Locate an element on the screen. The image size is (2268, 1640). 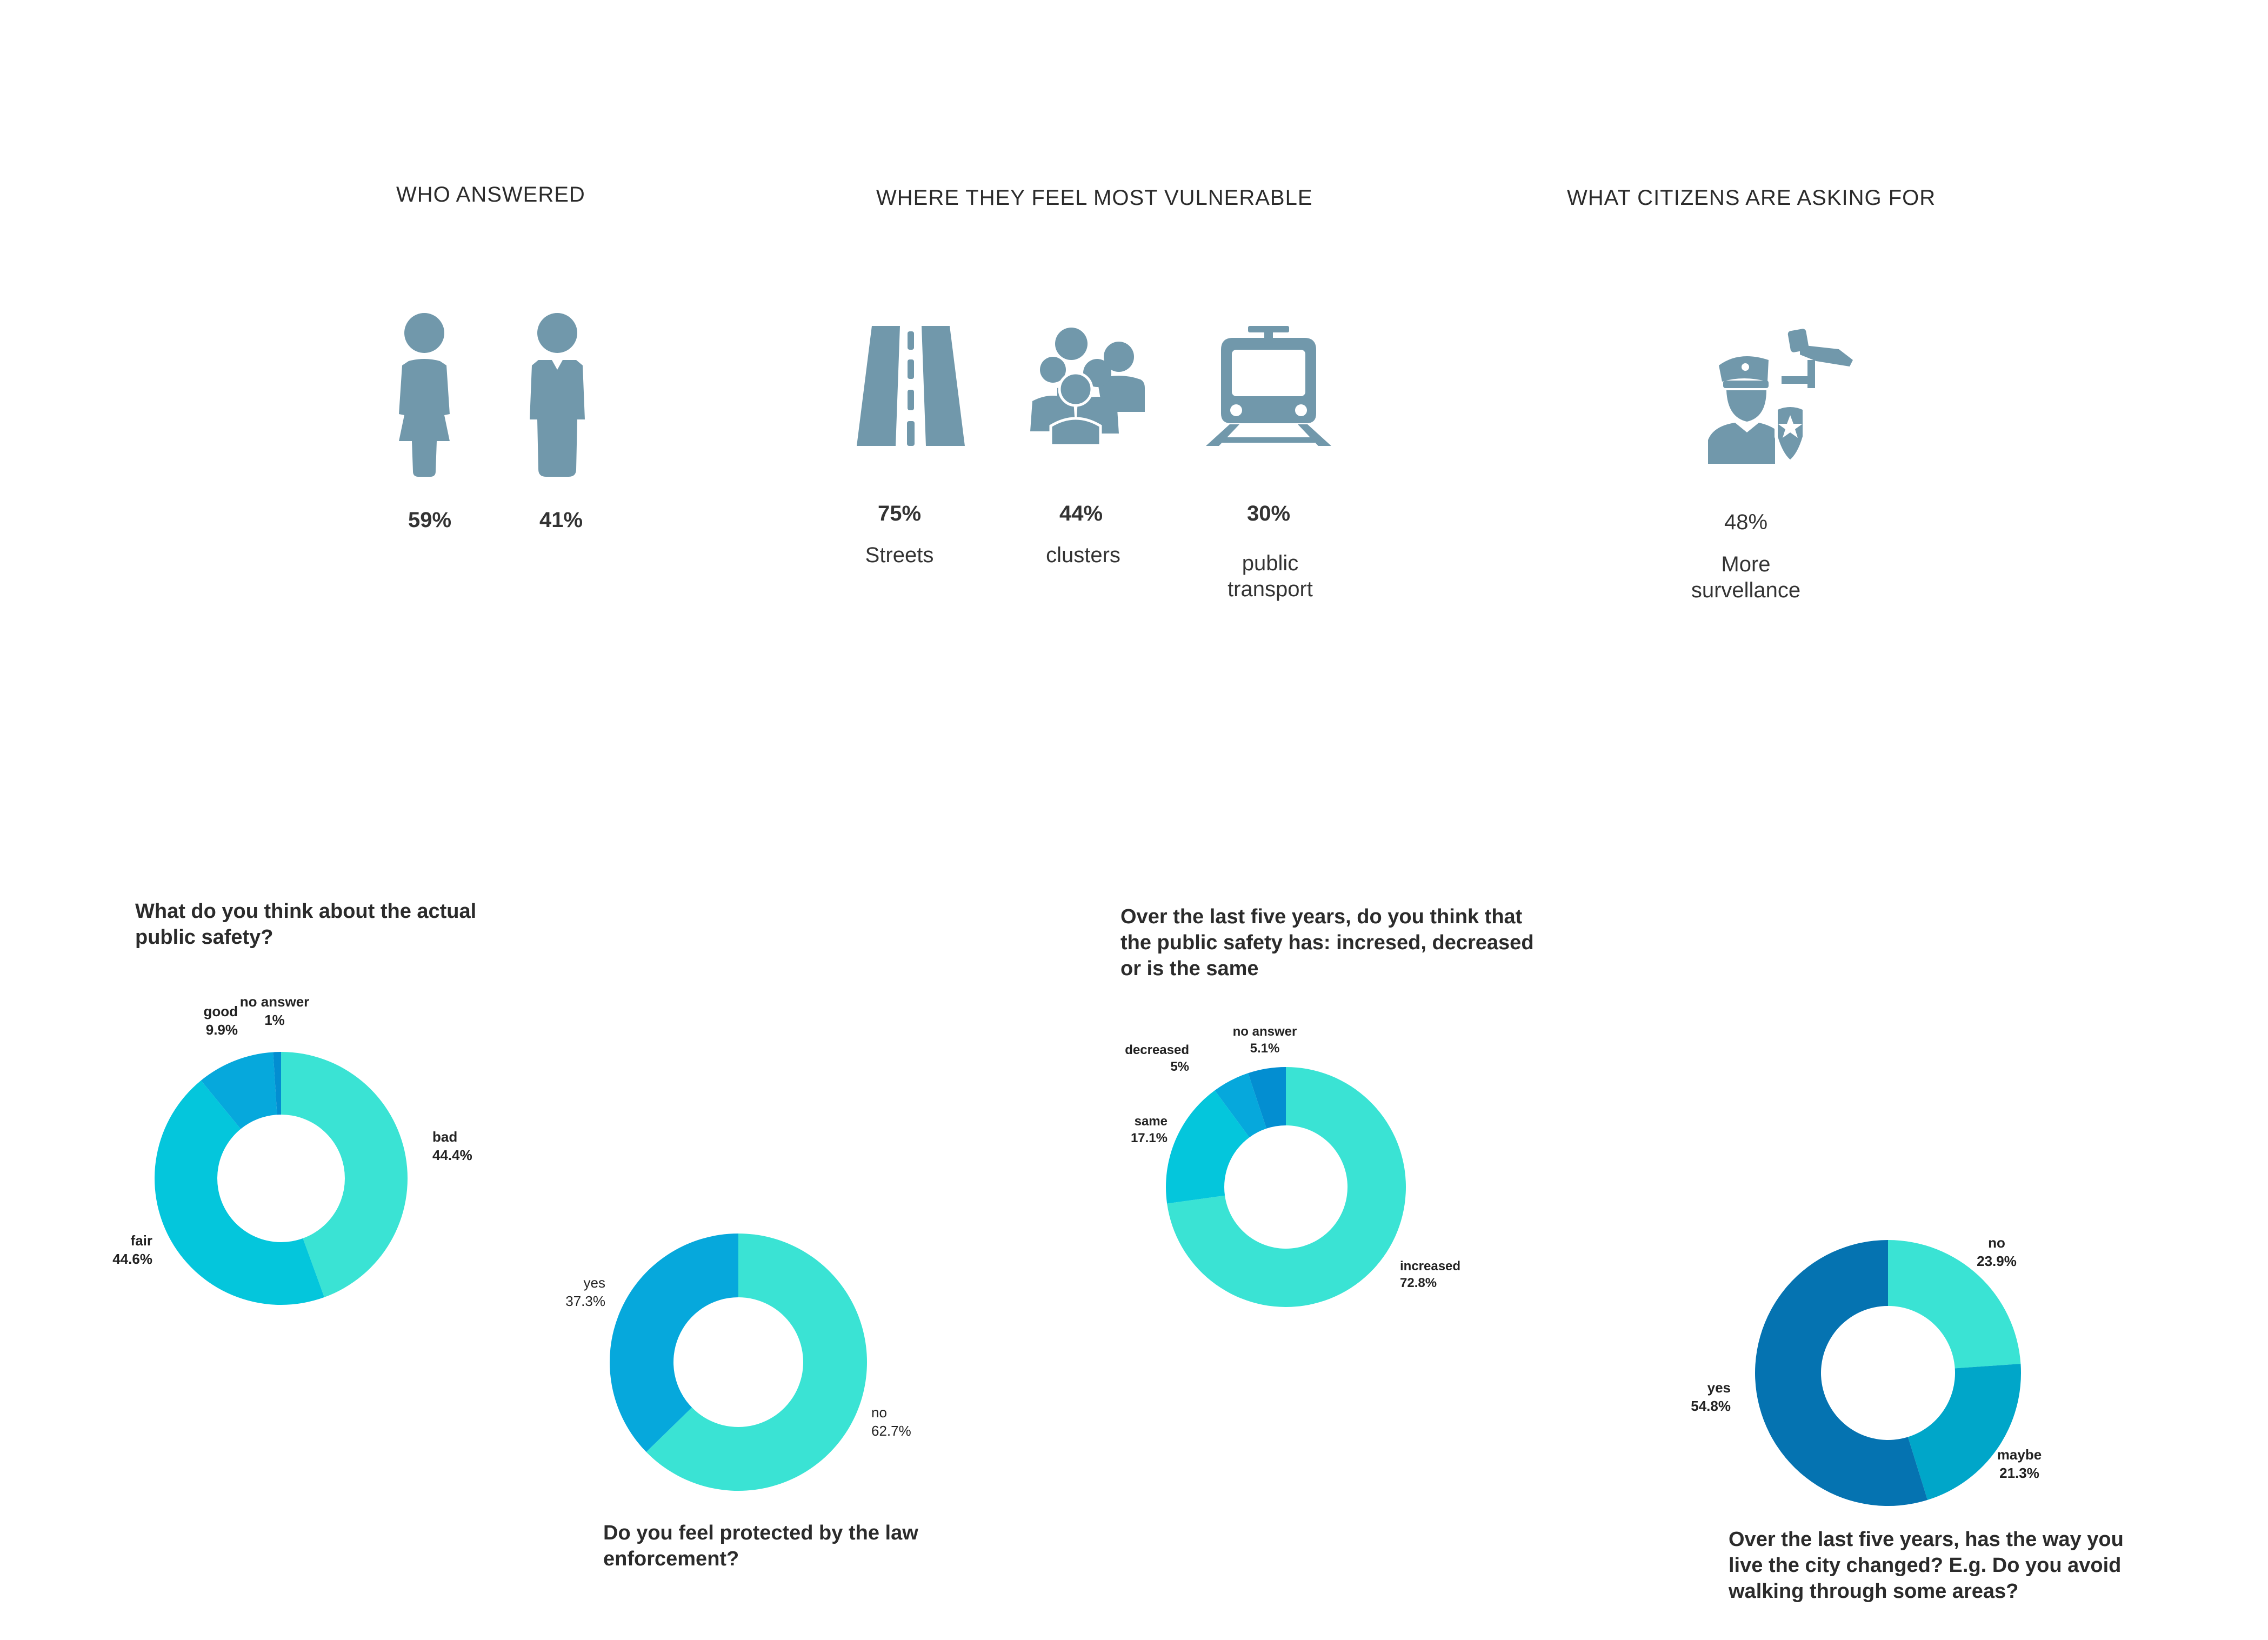
road-icon is located at coordinates (911, 386).